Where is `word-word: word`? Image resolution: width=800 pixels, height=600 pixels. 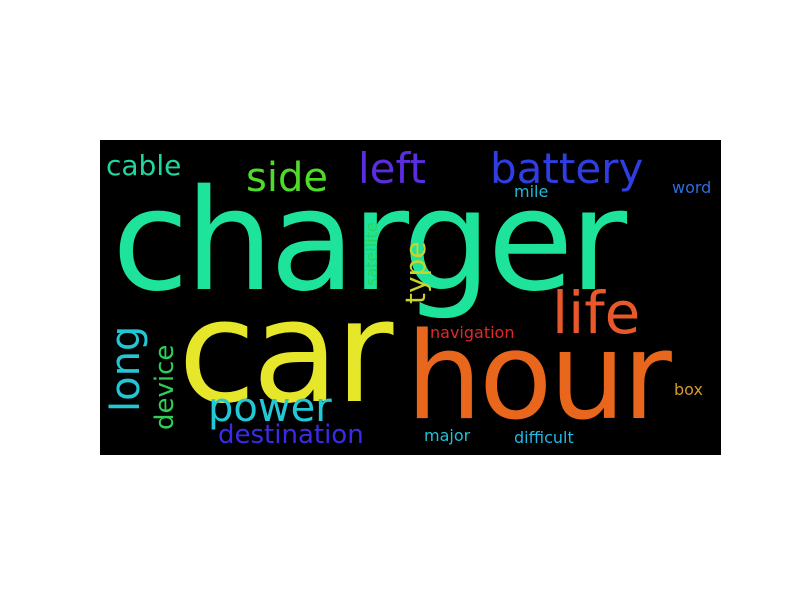 word-word: word is located at coordinates (692, 187).